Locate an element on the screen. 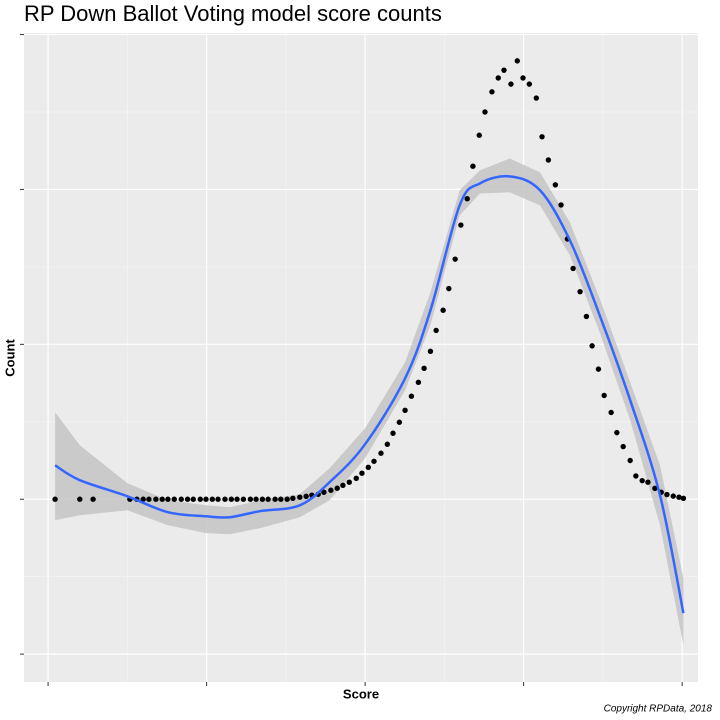 This screenshot has height=720, width=720. x-axis-label: Score is located at coordinates (361, 693).